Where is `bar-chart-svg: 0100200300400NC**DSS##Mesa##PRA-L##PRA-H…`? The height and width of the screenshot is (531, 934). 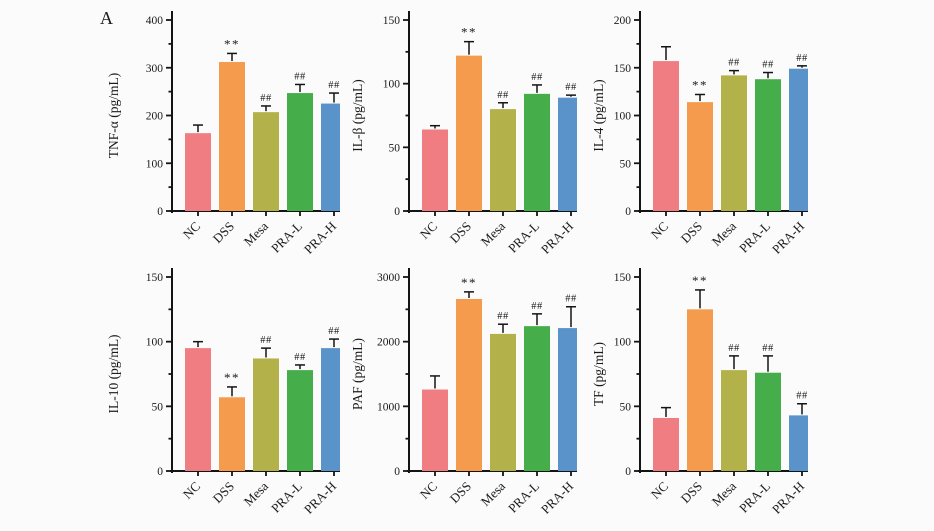
bar-chart-svg: 0100200300400NC**DSS##Mesa##PRA-L##PRA-H… is located at coordinates (228, 134).